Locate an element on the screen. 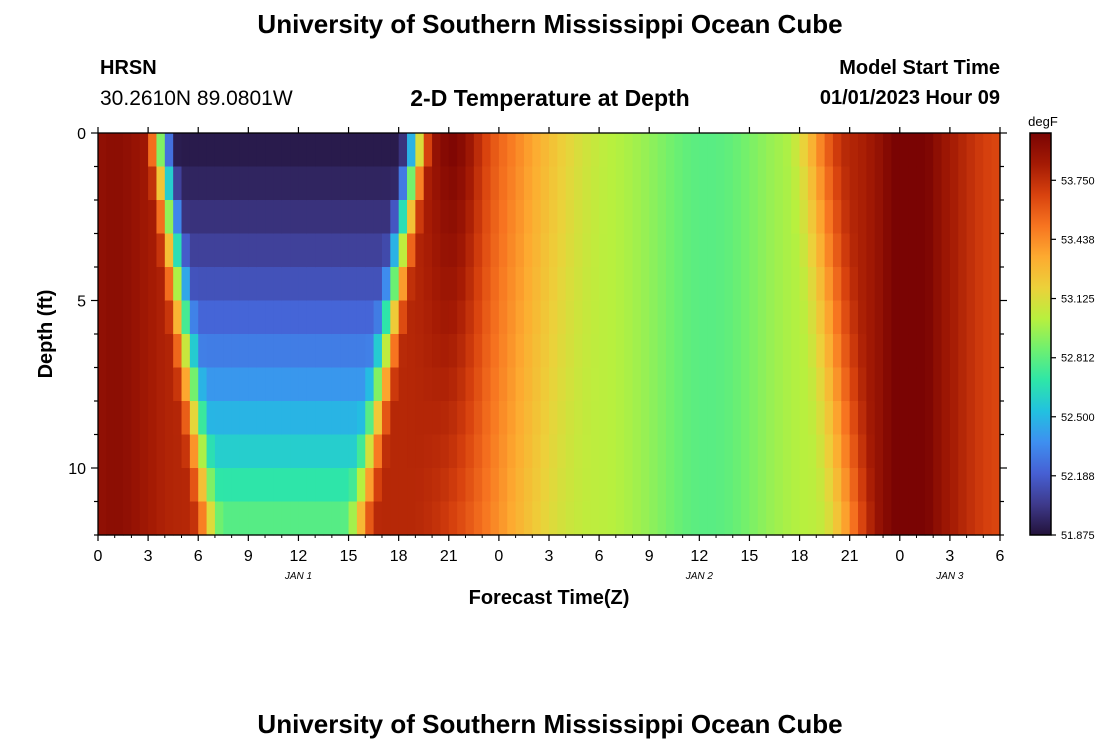  x-tick-label: 21 is located at coordinates (449, 556).